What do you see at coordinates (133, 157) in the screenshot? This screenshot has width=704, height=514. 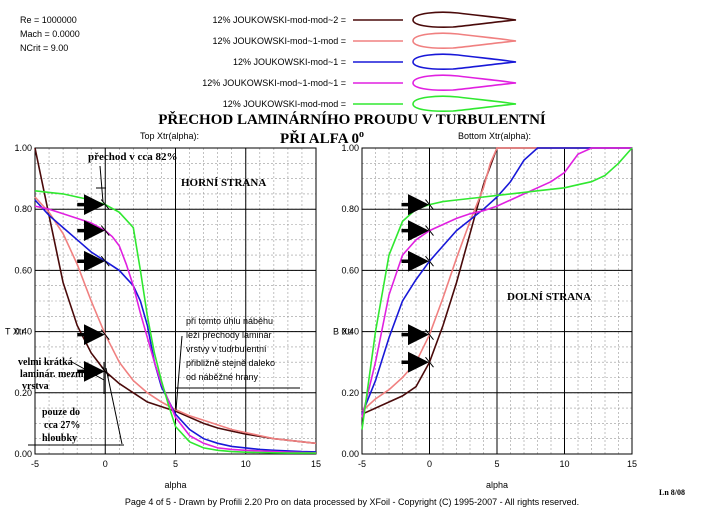 I see `svg-text: přechod v cca 82%` at bounding box center [133, 157].